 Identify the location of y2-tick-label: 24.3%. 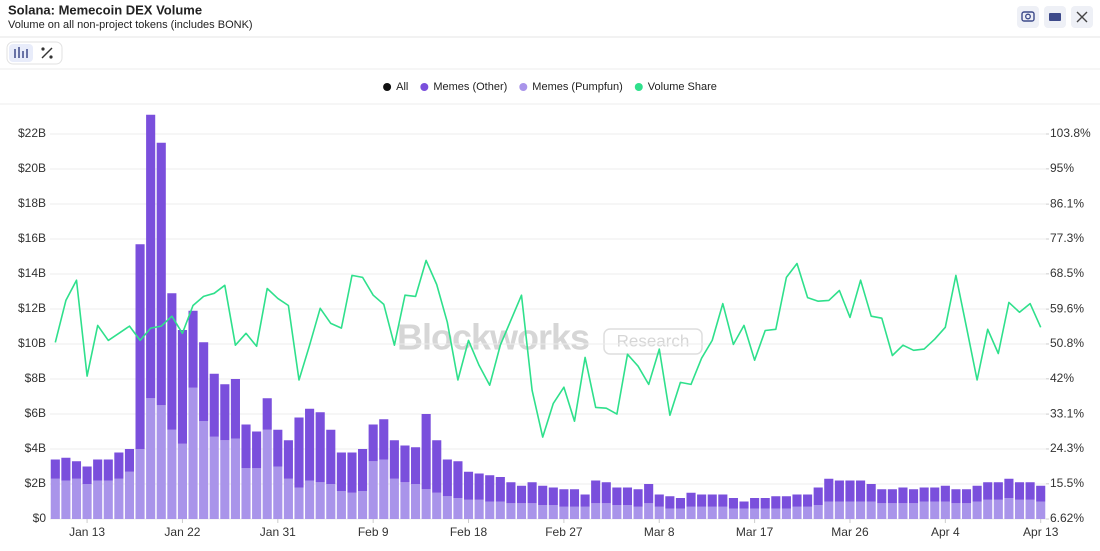
(1067, 448).